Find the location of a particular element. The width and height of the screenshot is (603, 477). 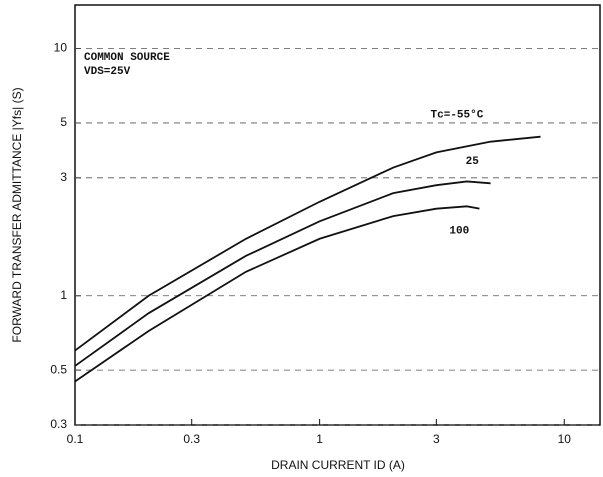

x-axis-label: DRAIN CURRENT ID (A) is located at coordinates (338, 465).